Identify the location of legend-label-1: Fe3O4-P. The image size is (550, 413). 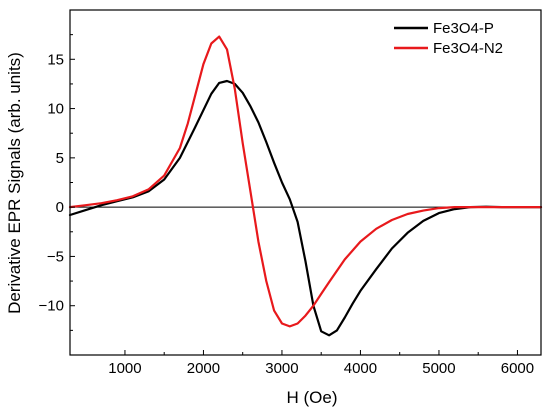
(463, 28).